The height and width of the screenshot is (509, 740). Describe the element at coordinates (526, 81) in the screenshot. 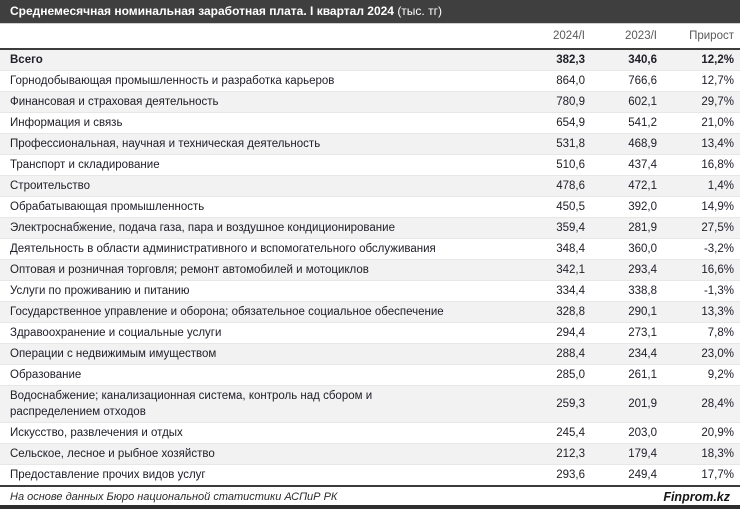

I see `row-value-2024: 864,0` at that location.